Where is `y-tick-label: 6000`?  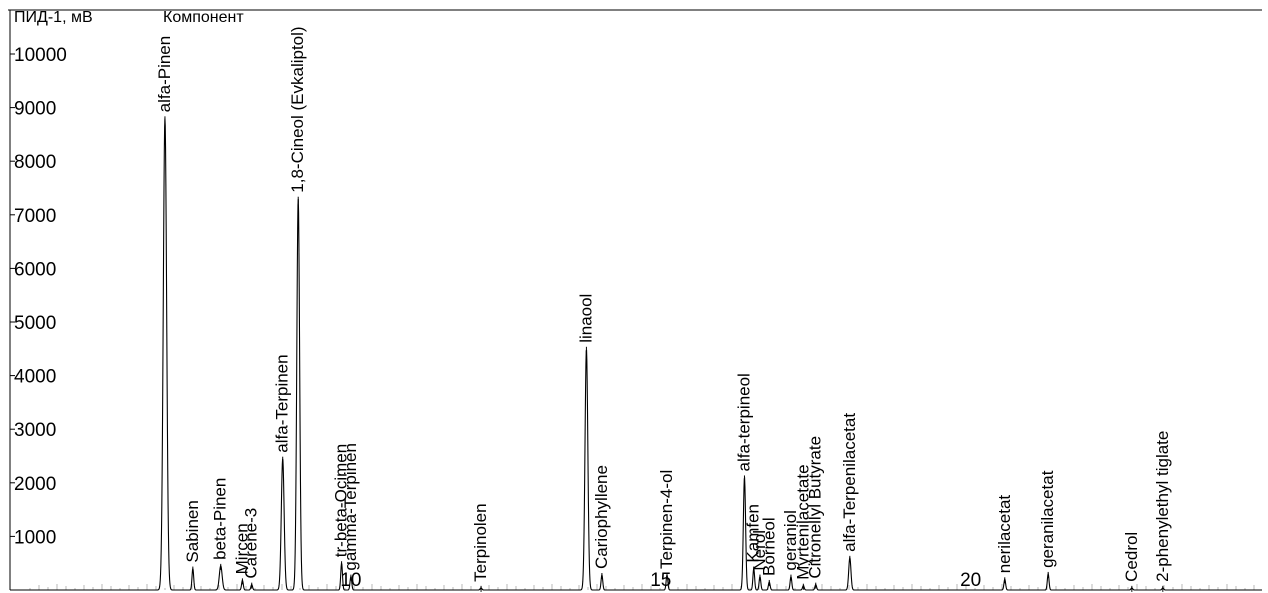
y-tick-label: 6000 is located at coordinates (35, 269).